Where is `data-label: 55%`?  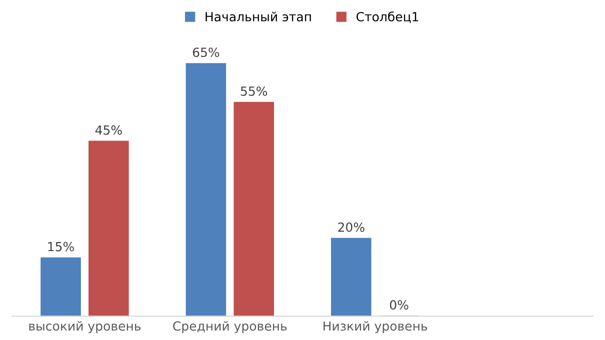
data-label: 55% is located at coordinates (254, 91).